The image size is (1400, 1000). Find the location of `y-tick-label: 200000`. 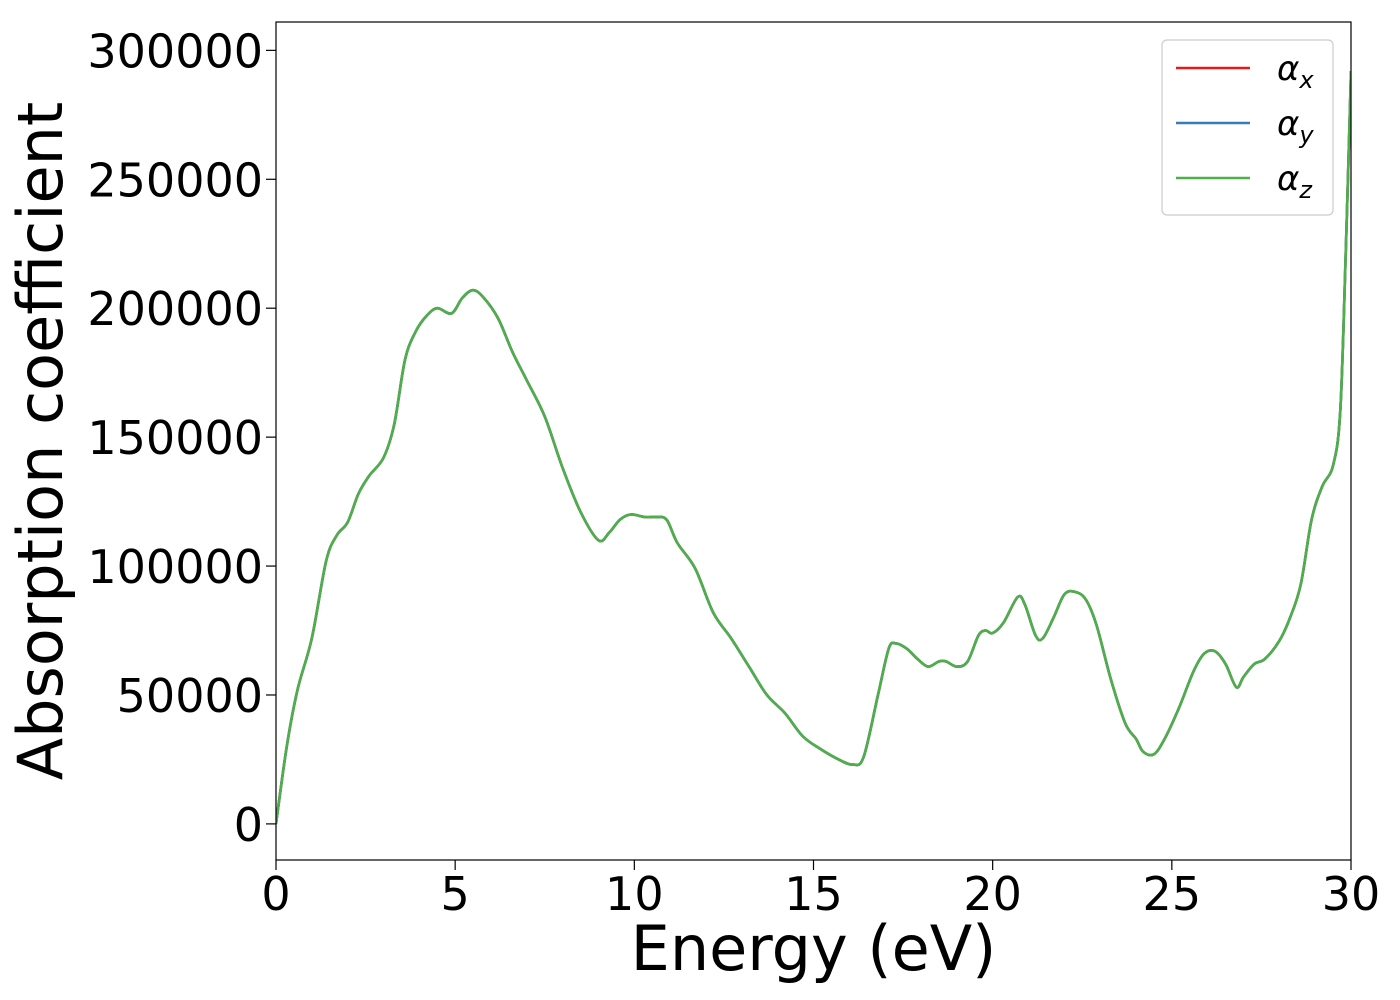

y-tick-label: 200000 is located at coordinates (175, 309).